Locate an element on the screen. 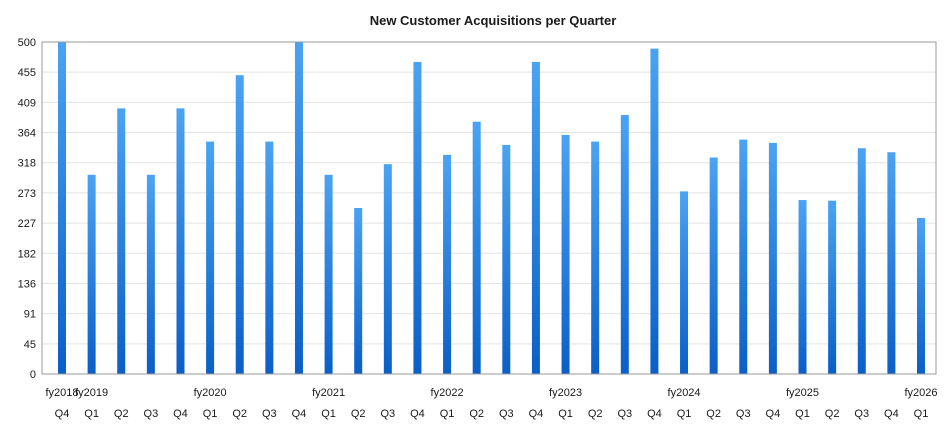 The height and width of the screenshot is (438, 950). x-fiscal-year-label: fy2025 is located at coordinates (802, 393).